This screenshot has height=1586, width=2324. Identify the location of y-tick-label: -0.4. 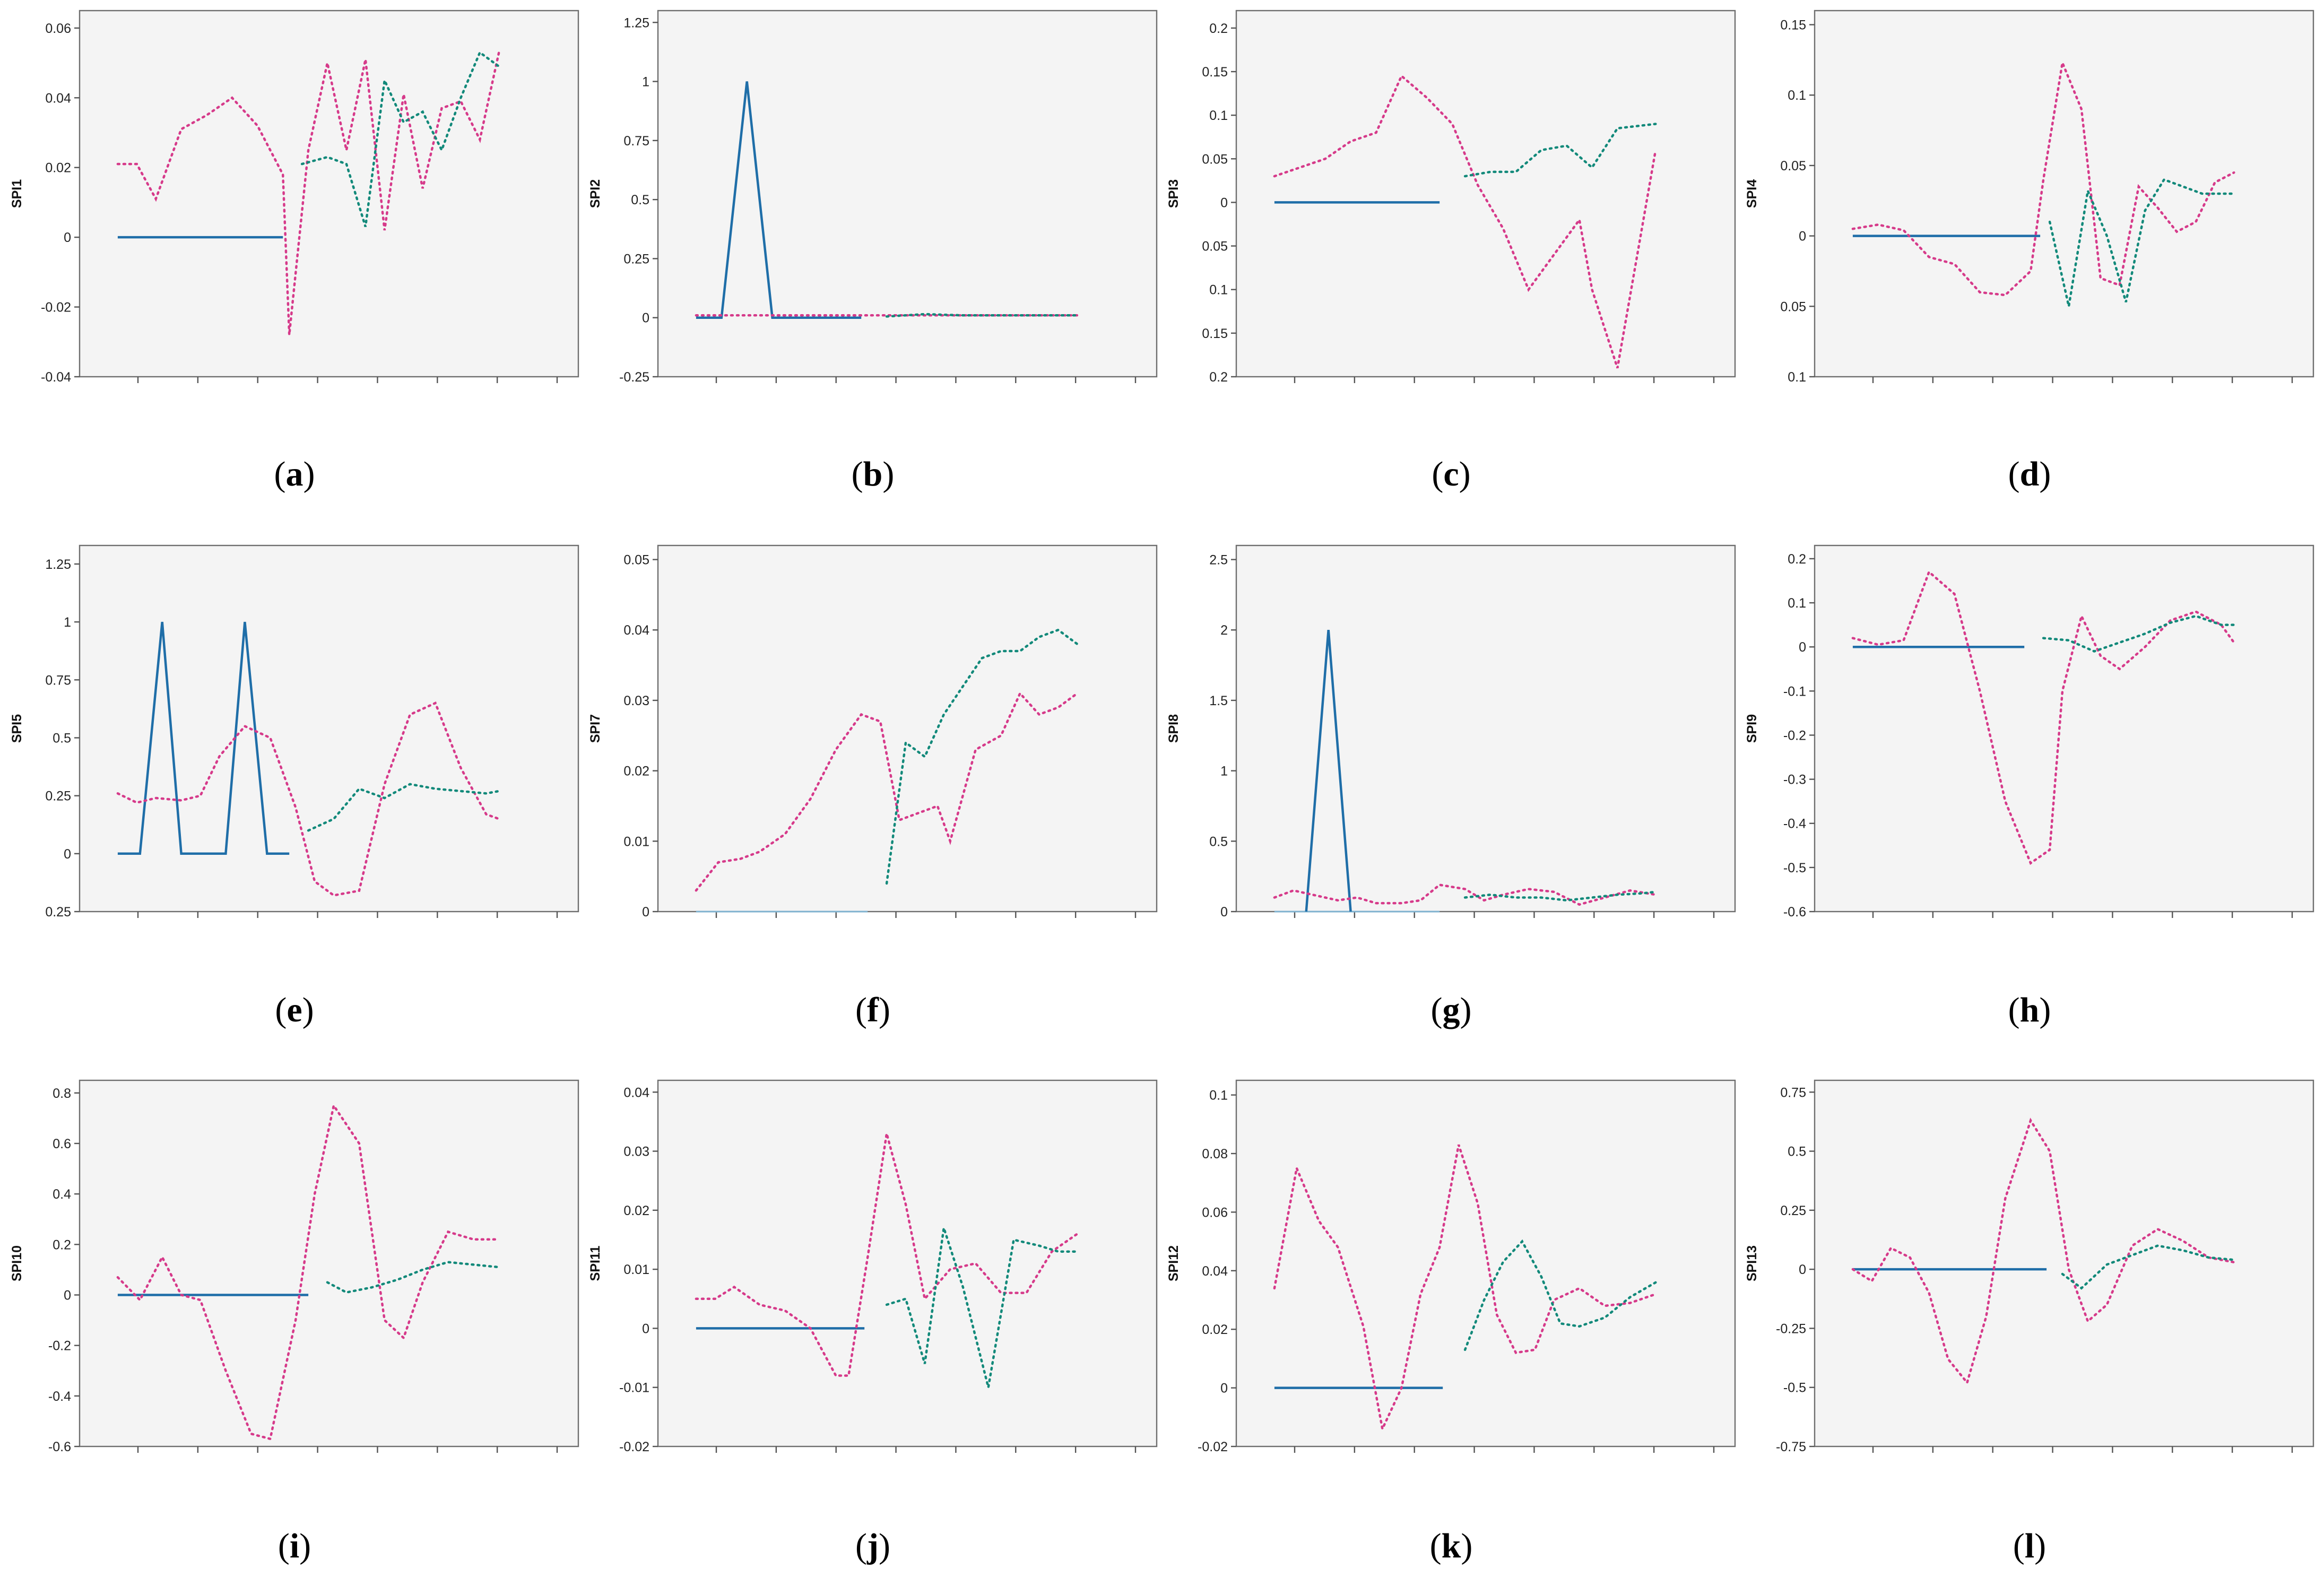
(60, 1397).